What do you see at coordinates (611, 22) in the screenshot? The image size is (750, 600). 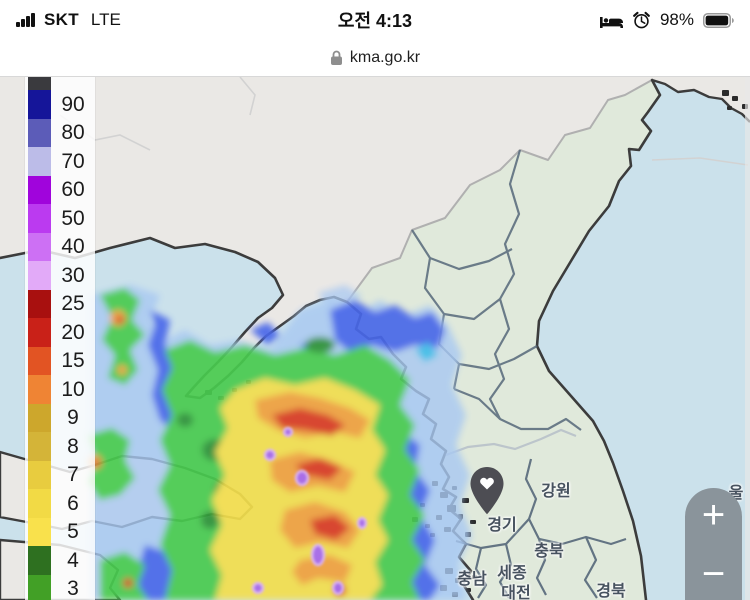 I see `sleep-mode-bed-icon` at bounding box center [611, 22].